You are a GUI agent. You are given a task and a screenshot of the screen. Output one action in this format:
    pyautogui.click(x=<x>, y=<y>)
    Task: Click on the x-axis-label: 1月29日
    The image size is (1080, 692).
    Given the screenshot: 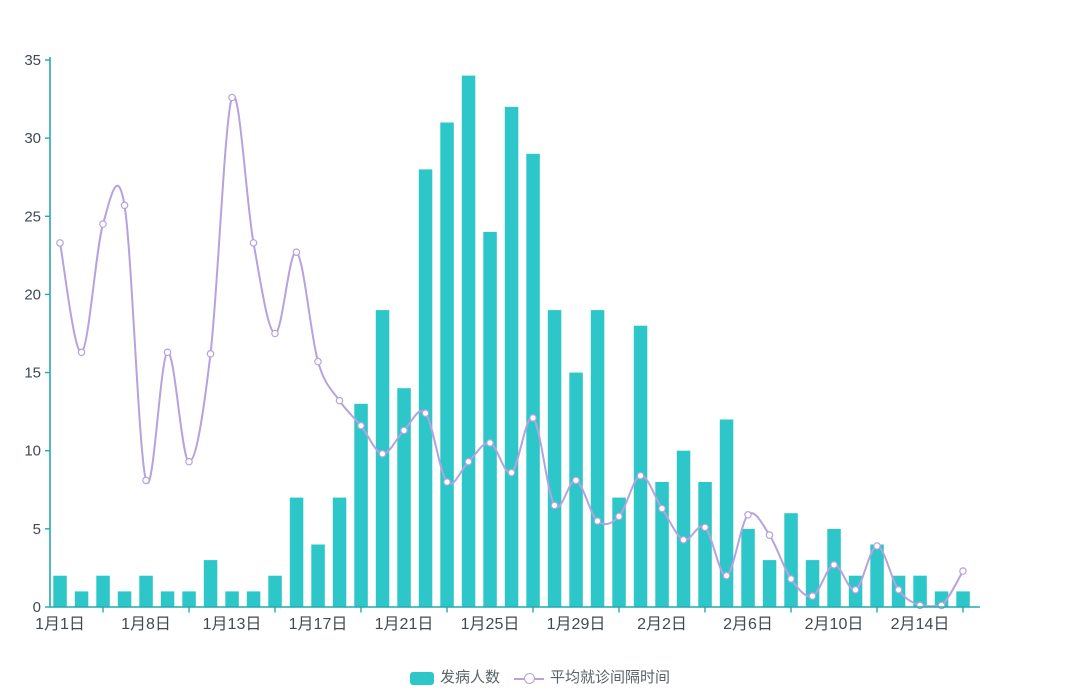 What is the action you would take?
    pyautogui.click(x=576, y=624)
    